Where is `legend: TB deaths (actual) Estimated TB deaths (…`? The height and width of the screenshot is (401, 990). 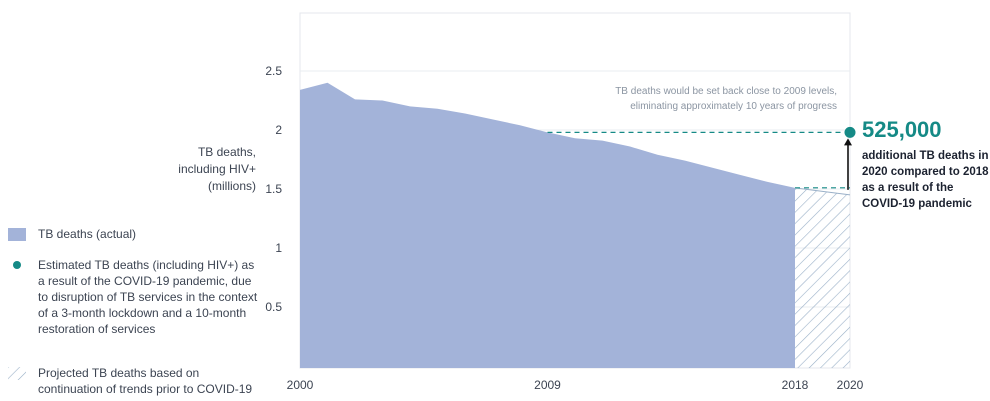 legend: TB deaths (actual) Estimated TB deaths (… is located at coordinates (133, 313).